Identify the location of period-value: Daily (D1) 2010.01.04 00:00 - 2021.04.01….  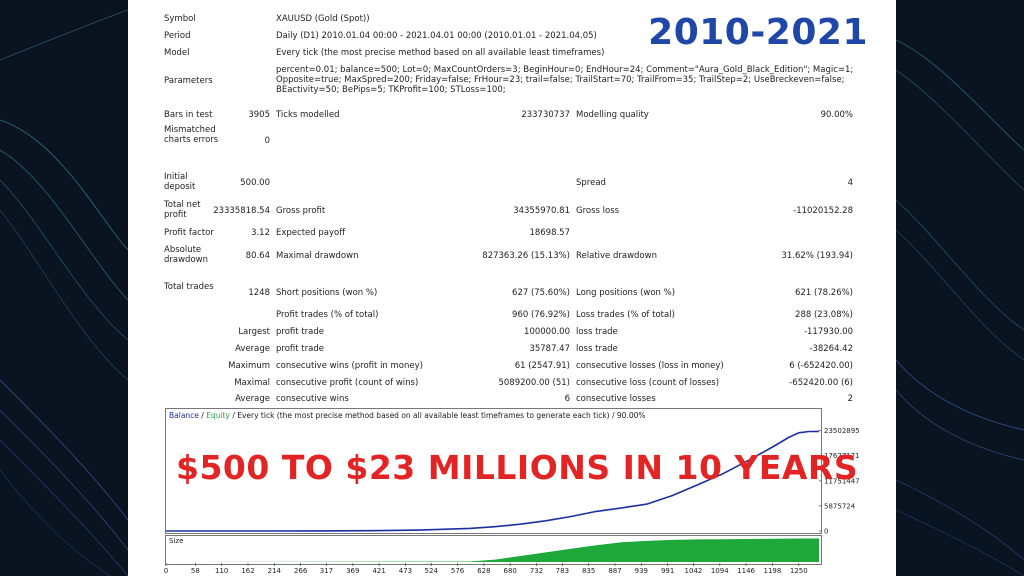
(436, 36).